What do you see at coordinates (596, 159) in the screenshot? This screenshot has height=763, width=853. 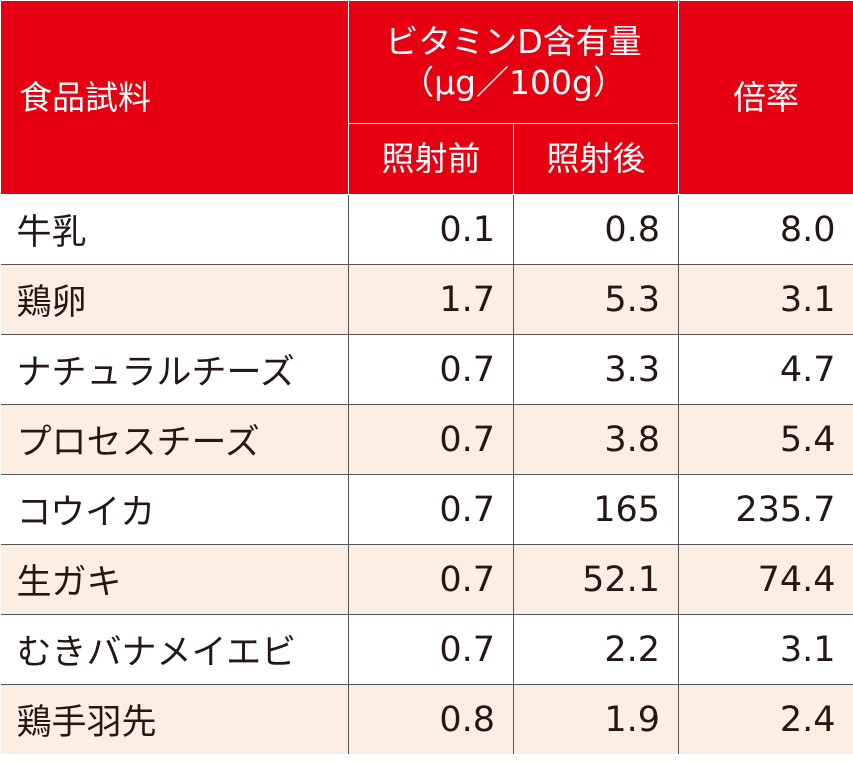 I see `header-after-irradiation: 照射後` at bounding box center [596, 159].